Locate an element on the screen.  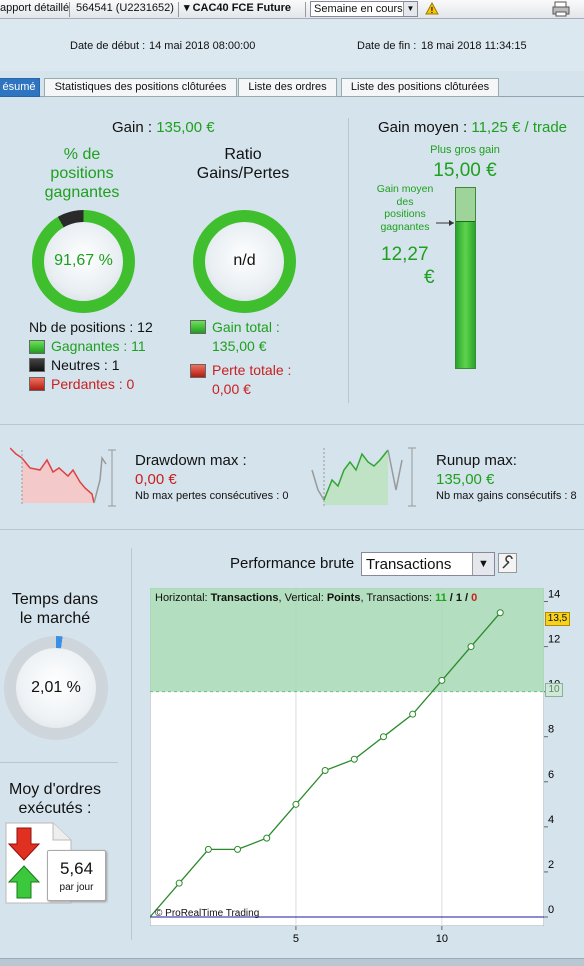
start-date: 14 mai 2018 08:00:00 is located at coordinates (202, 46).